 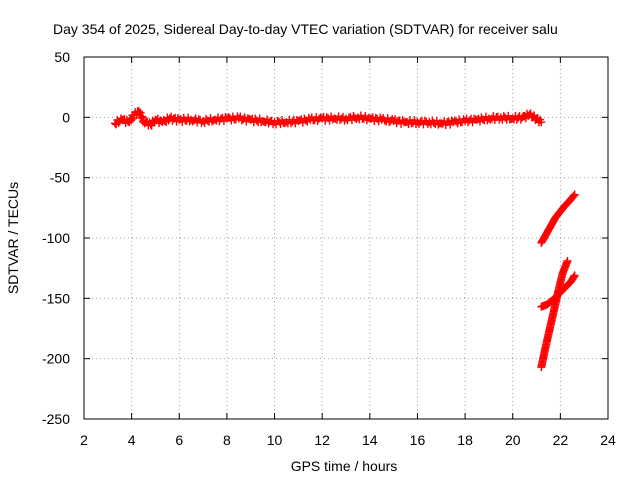 I want to click on y-tick-label: -50, so click(x=60, y=178).